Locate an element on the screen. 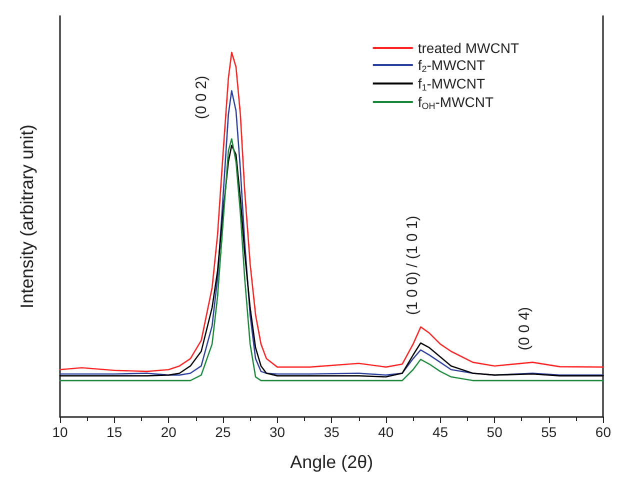 This screenshot has width=622, height=492. x-tick-label: 55 is located at coordinates (549, 432).